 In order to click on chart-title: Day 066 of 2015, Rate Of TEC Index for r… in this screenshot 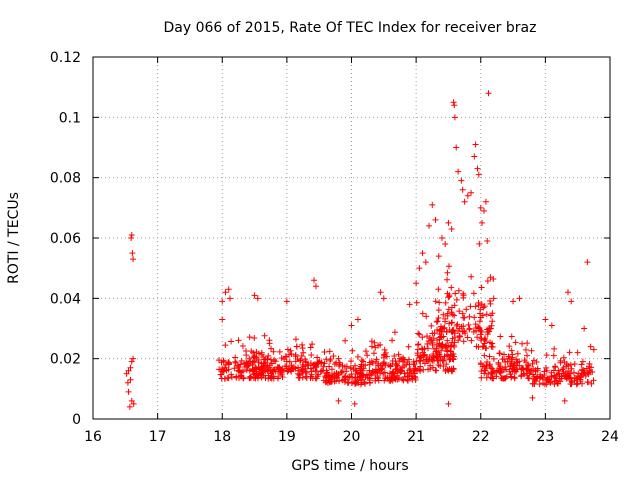, I will do `click(350, 28)`.